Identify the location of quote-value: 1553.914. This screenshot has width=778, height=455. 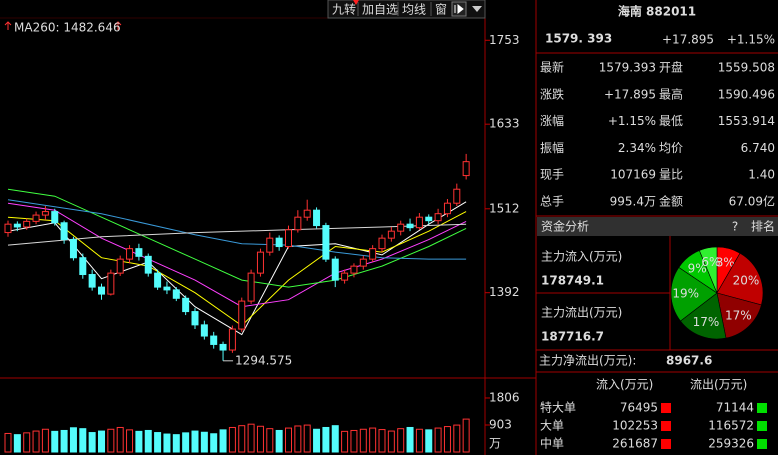
(746, 121).